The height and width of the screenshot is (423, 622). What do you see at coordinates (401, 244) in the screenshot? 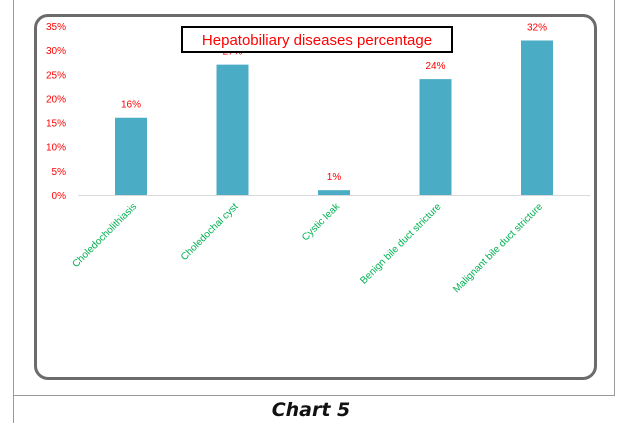
I see `x-tick-label: Benign bile duct stricture` at bounding box center [401, 244].